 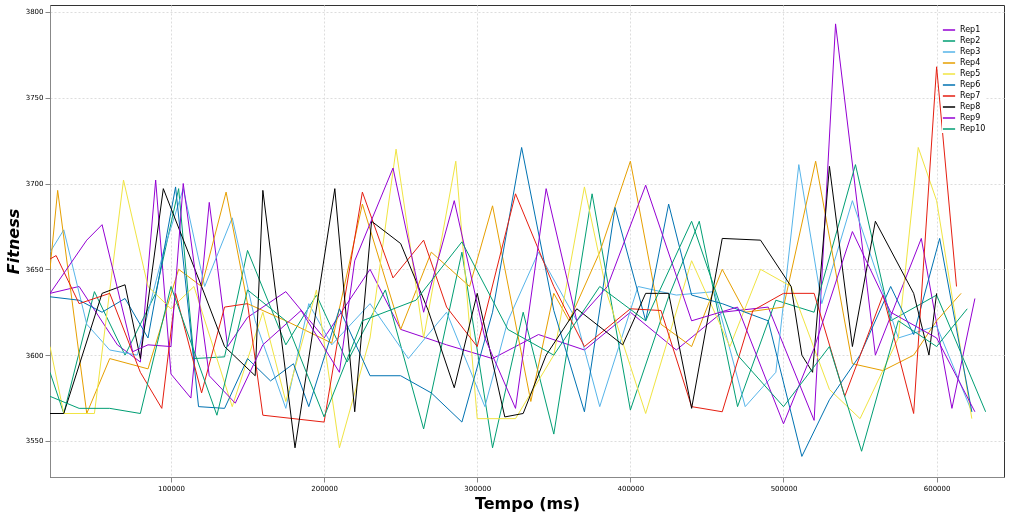 What do you see at coordinates (970, 73) in the screenshot?
I see `legend-label: Rep5` at bounding box center [970, 73].